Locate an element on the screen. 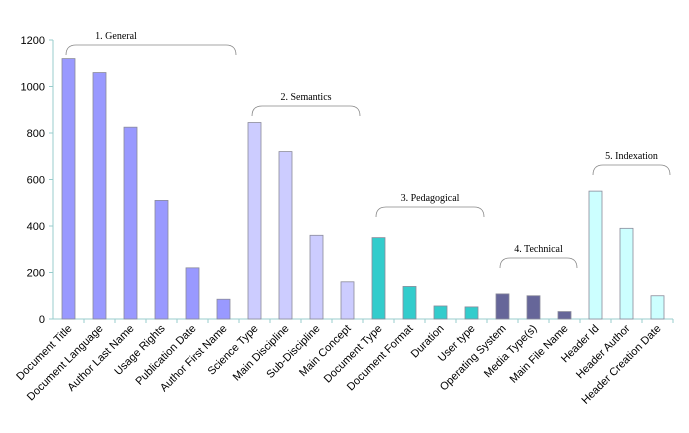 The height and width of the screenshot is (433, 689). x-tick-label: Header Author is located at coordinates (603, 351).